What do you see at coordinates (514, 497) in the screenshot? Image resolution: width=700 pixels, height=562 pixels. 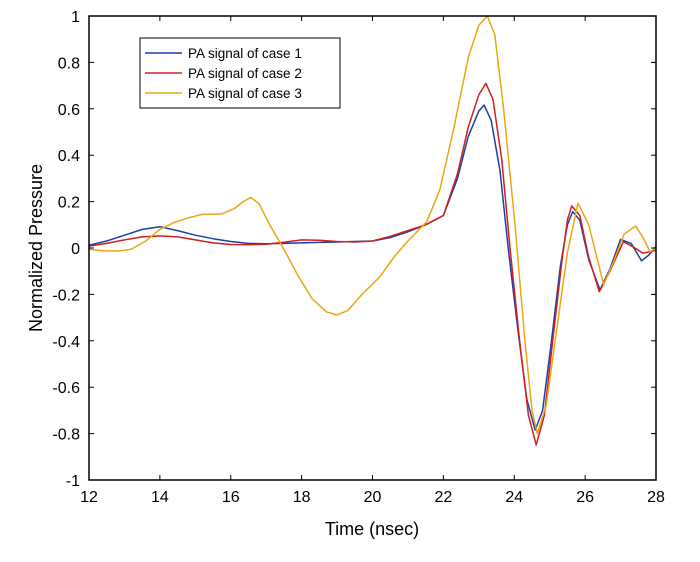 I see `x-tick-label: 24` at bounding box center [514, 497].